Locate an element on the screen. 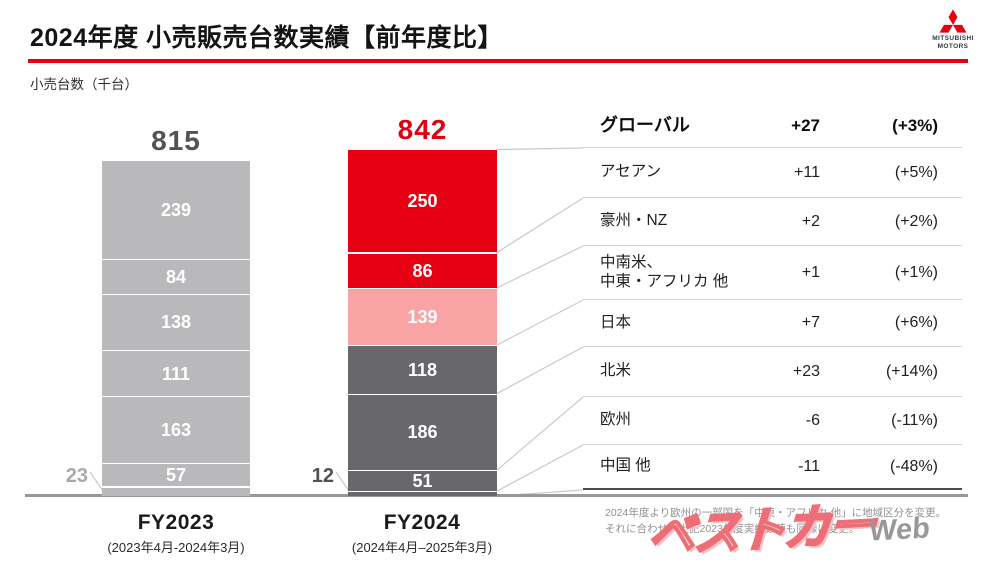  bar-segment-fy2024-中南米、中東・アフリカ 他: 139 is located at coordinates (422, 316).